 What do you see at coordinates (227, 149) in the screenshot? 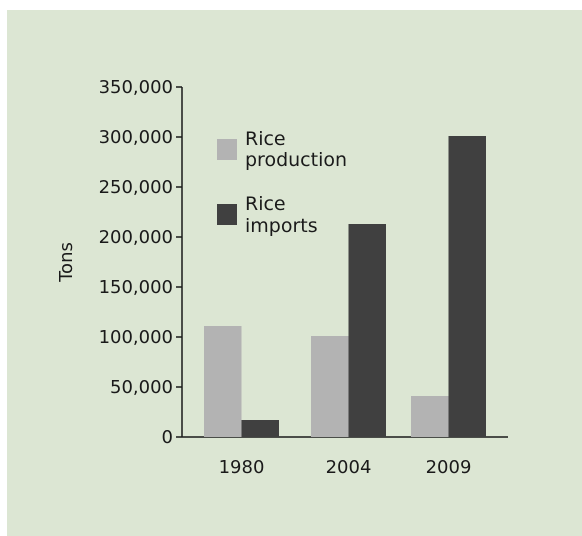
I see `legend-swatch-rice-production` at bounding box center [227, 149].